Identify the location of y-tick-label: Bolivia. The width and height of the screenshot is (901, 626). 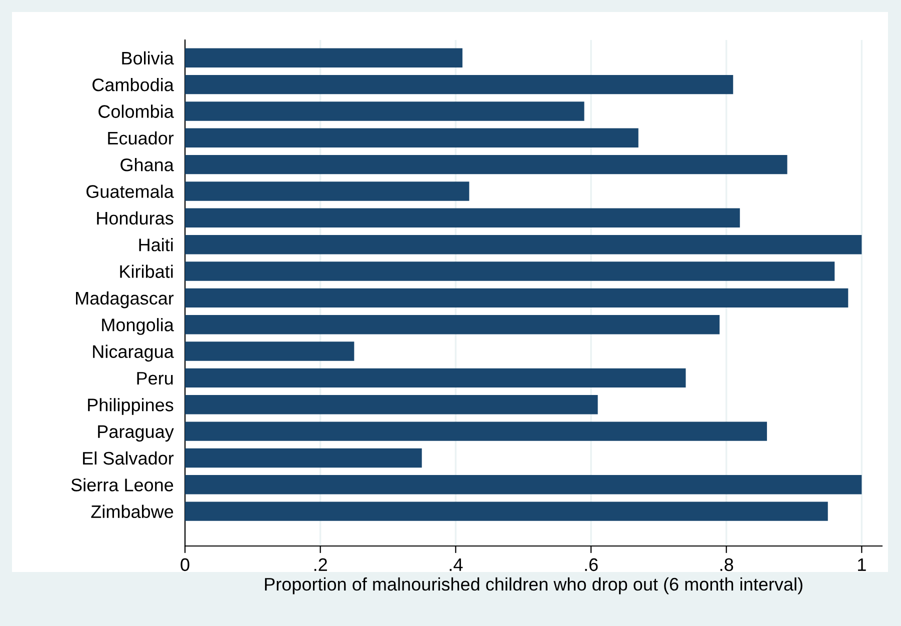
(148, 58).